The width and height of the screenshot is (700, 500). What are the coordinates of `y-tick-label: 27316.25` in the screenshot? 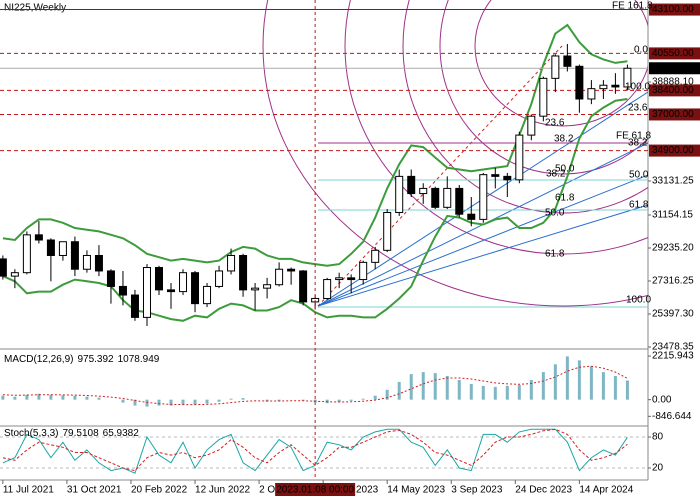 It's located at (673, 281).